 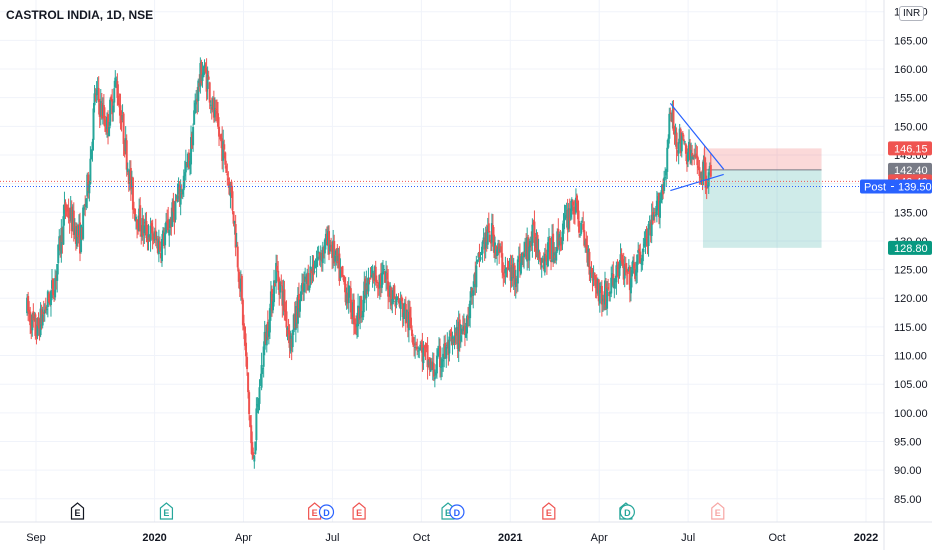 What do you see at coordinates (80, 15) in the screenshot?
I see `symbol-title: CASTROL INDIA, 1D, NSE` at bounding box center [80, 15].